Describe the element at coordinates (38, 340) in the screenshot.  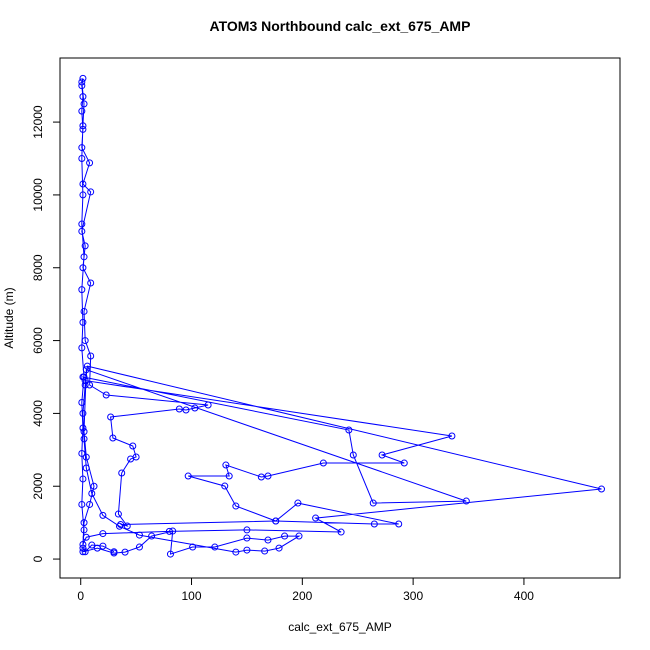
I see `y-tick-label: 6000` at that location.